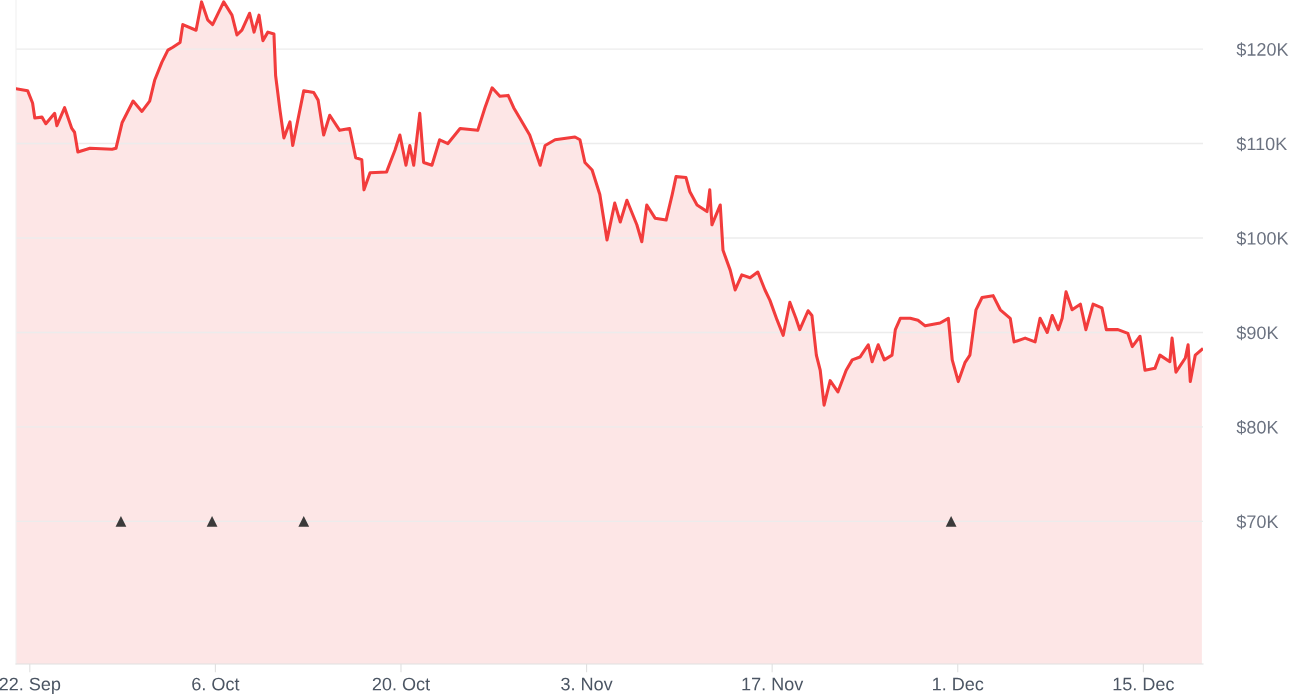 The image size is (1300, 700). What do you see at coordinates (1262, 144) in the screenshot?
I see `y-tick-label: $110K` at bounding box center [1262, 144].